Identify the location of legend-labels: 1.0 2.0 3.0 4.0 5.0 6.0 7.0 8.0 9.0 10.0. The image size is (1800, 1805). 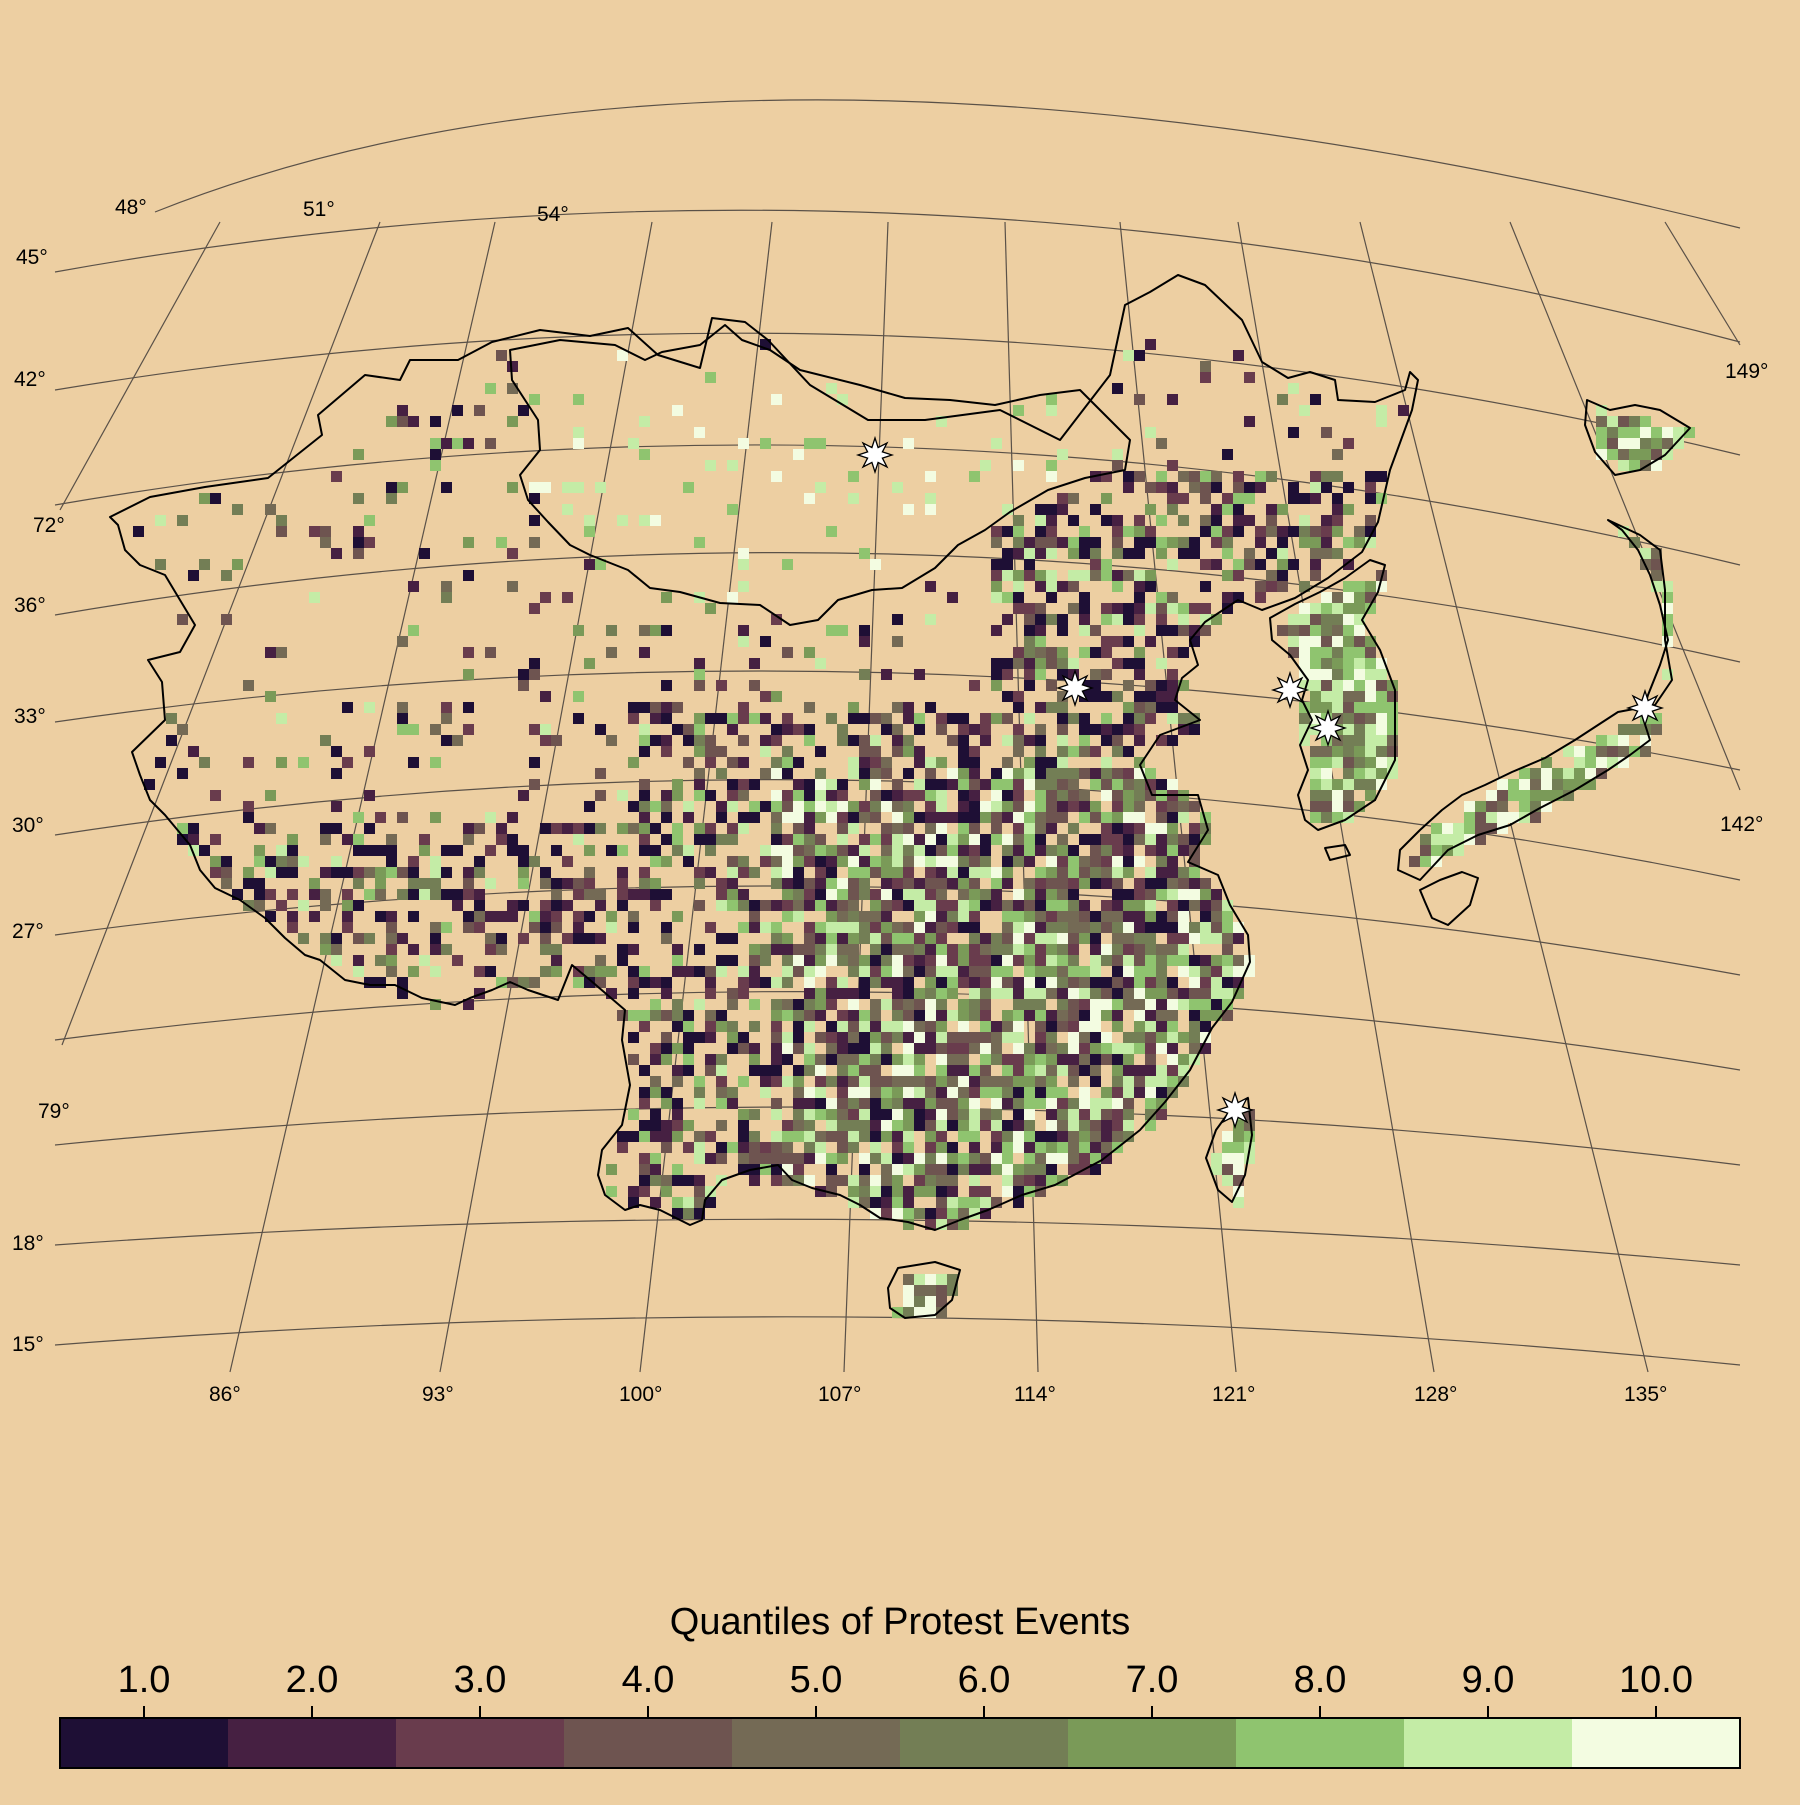
(905, 1680).